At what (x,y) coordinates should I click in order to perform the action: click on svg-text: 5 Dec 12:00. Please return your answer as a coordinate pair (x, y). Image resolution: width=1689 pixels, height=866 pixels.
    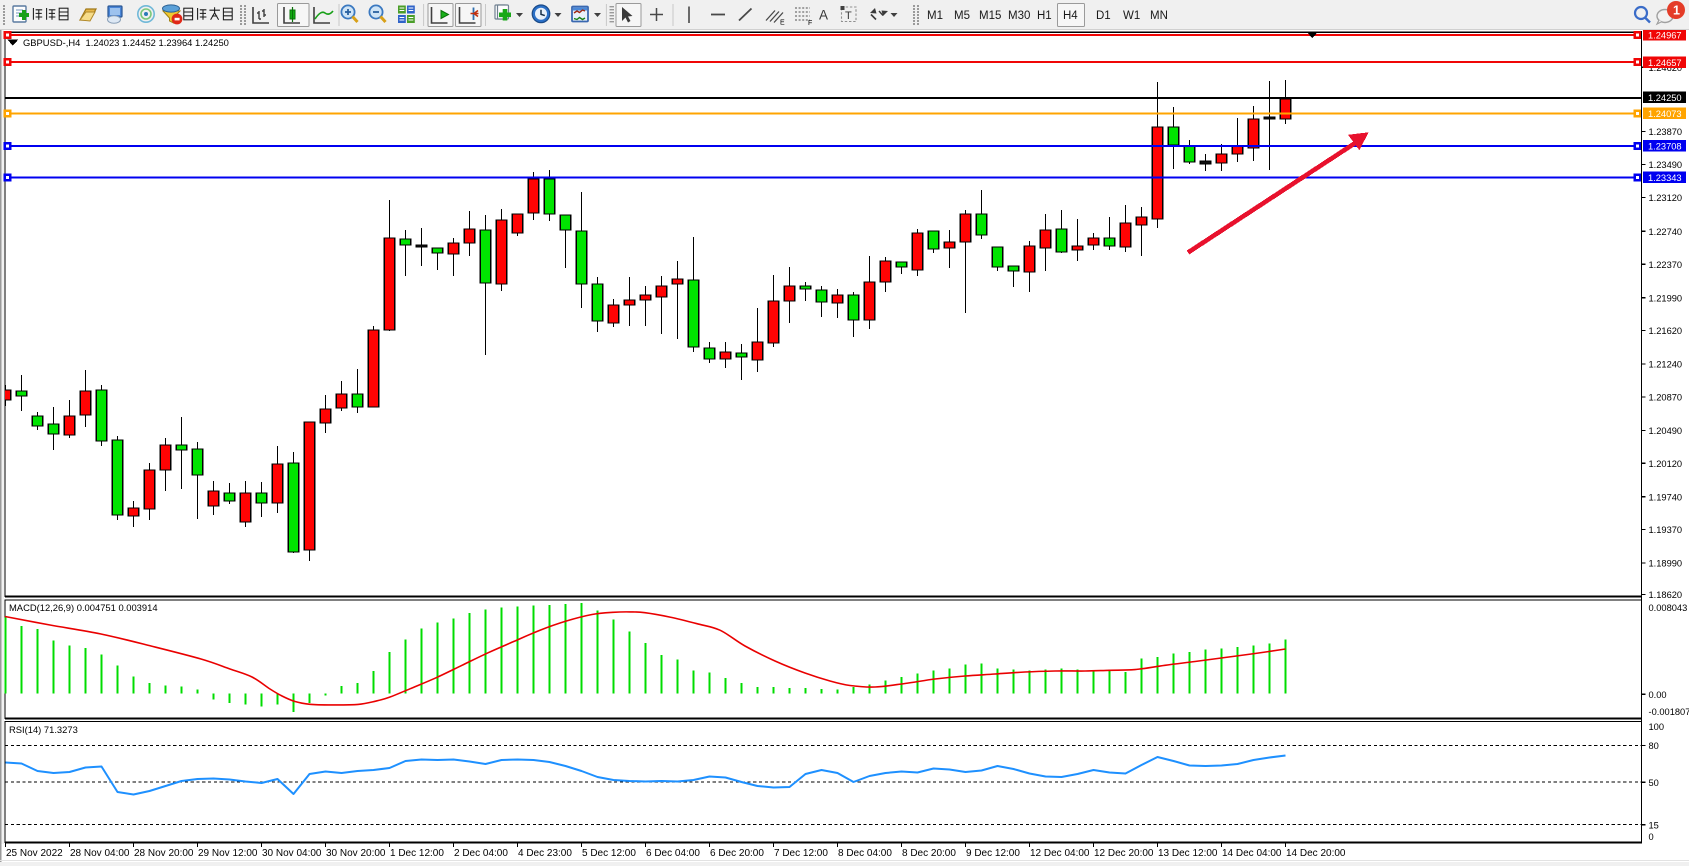
    Looking at the image, I should click on (609, 853).